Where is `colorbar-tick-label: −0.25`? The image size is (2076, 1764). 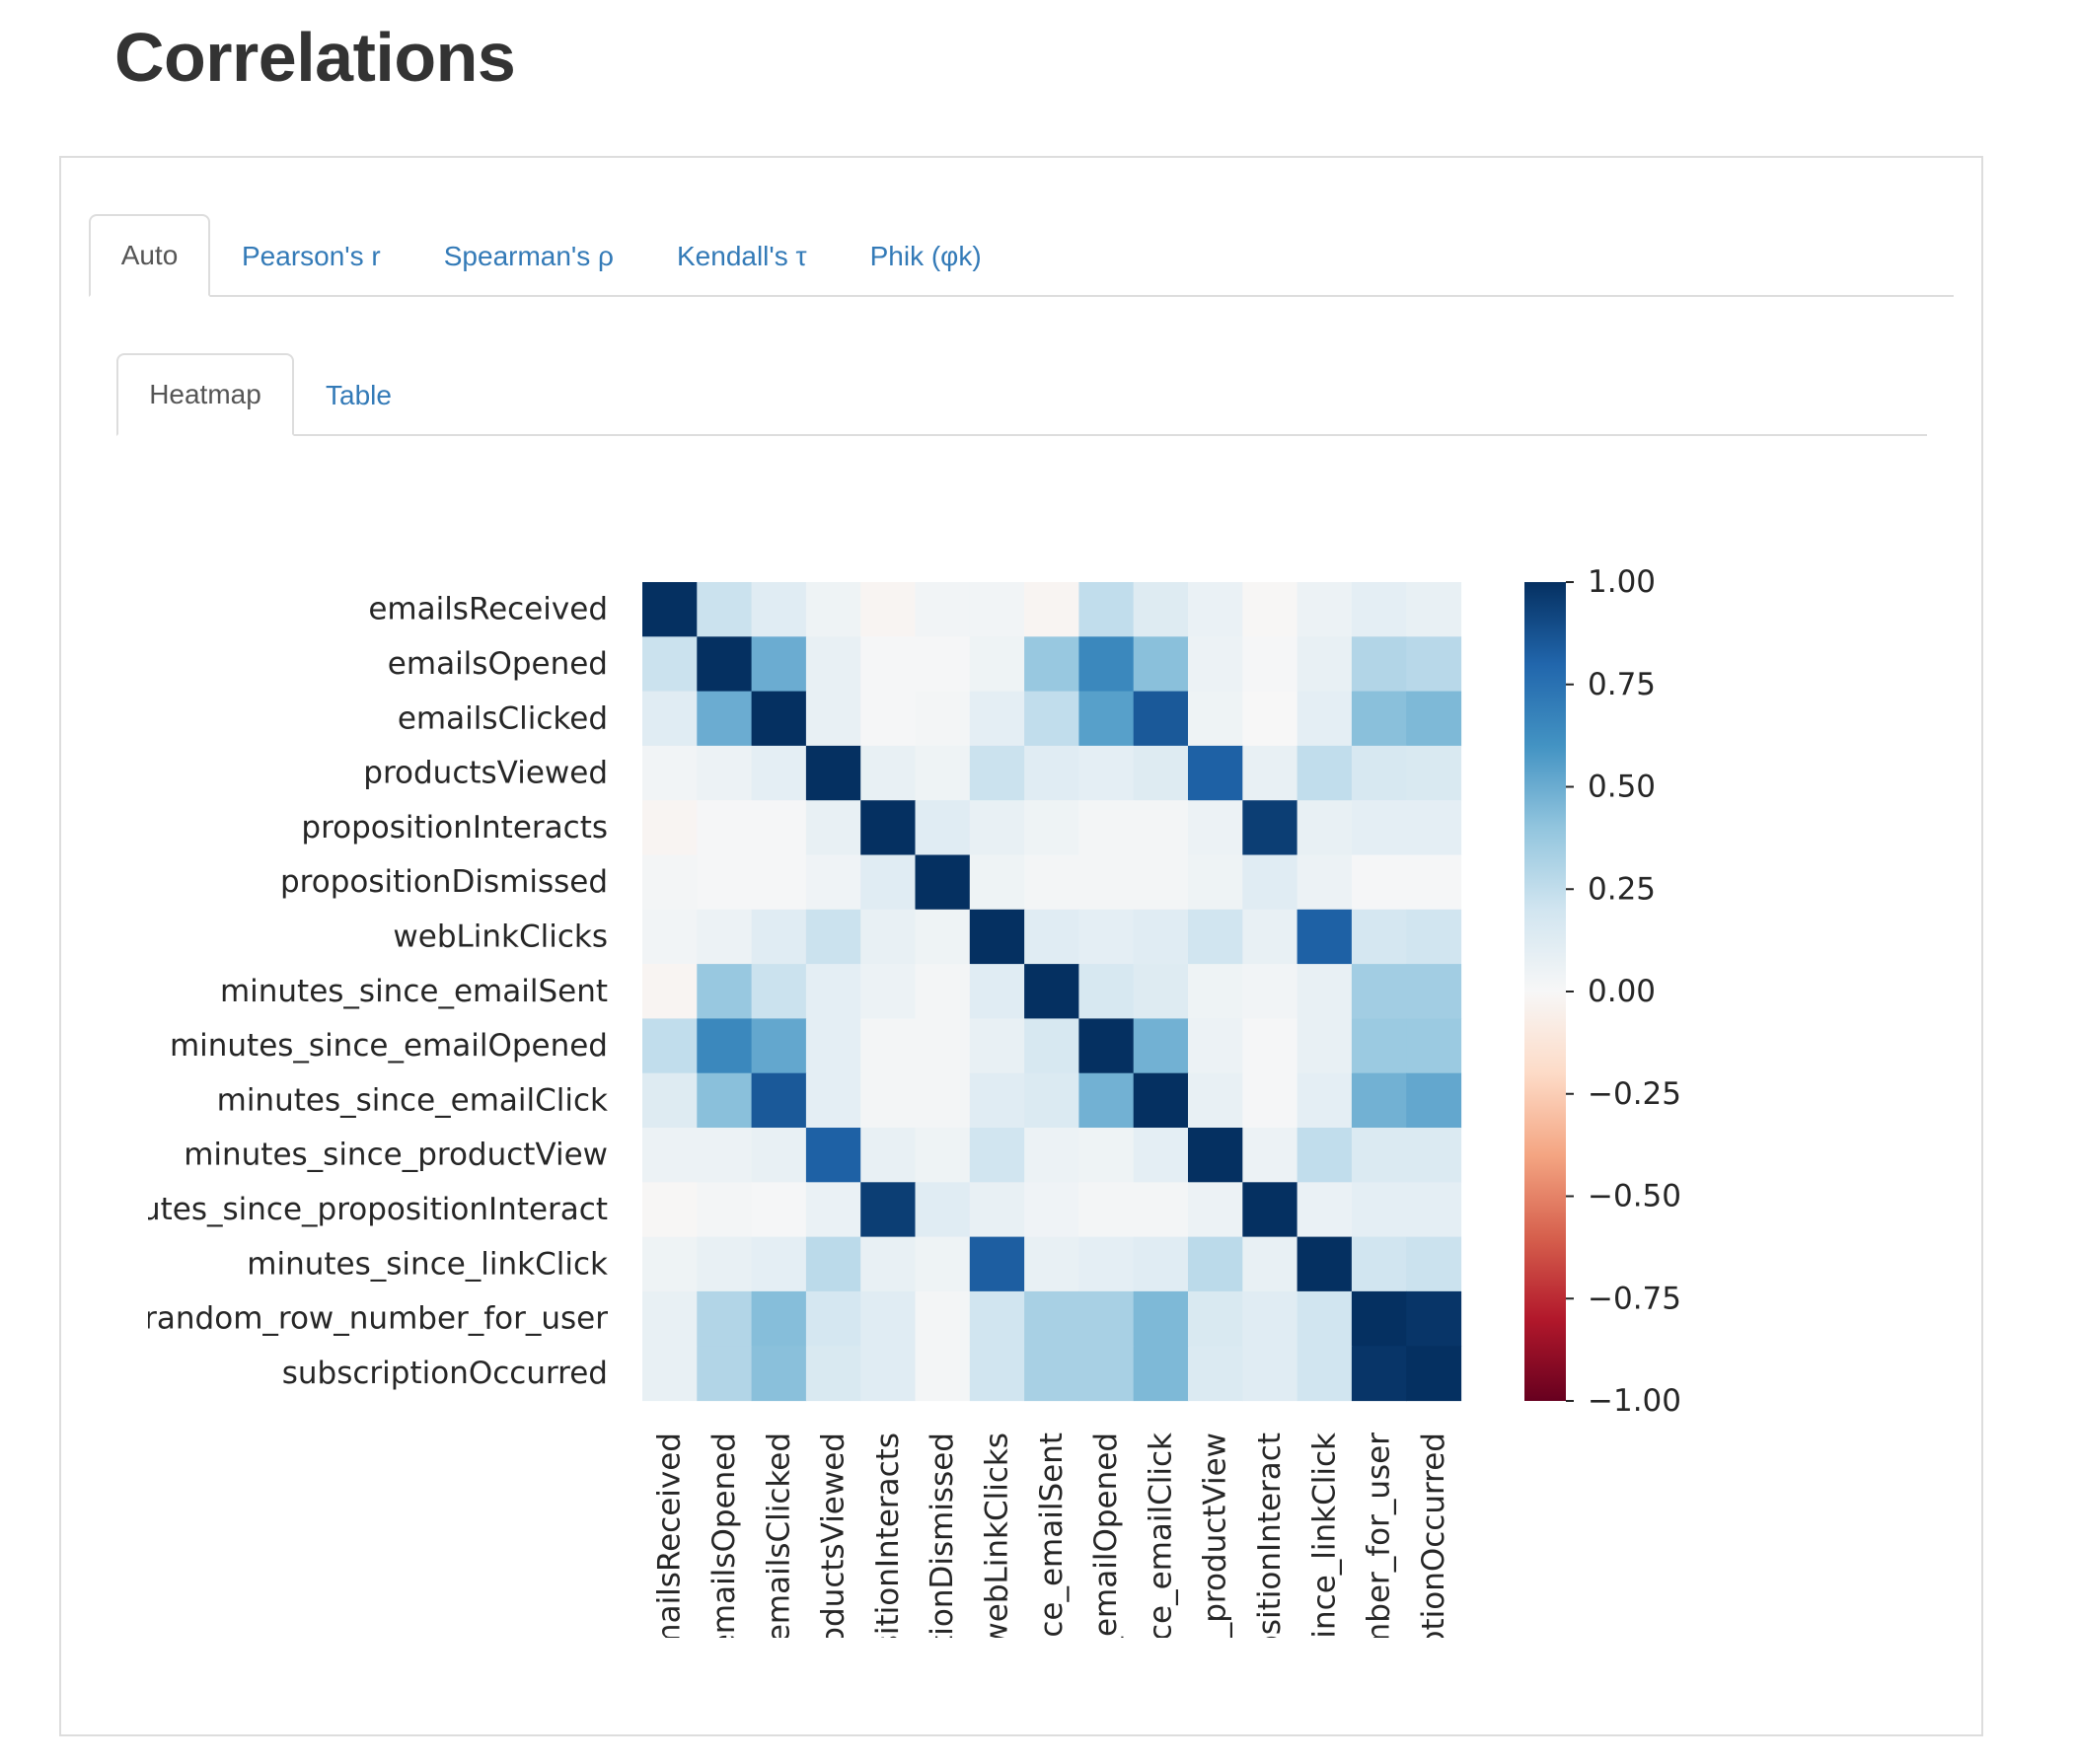 colorbar-tick-label: −0.25 is located at coordinates (1634, 1094).